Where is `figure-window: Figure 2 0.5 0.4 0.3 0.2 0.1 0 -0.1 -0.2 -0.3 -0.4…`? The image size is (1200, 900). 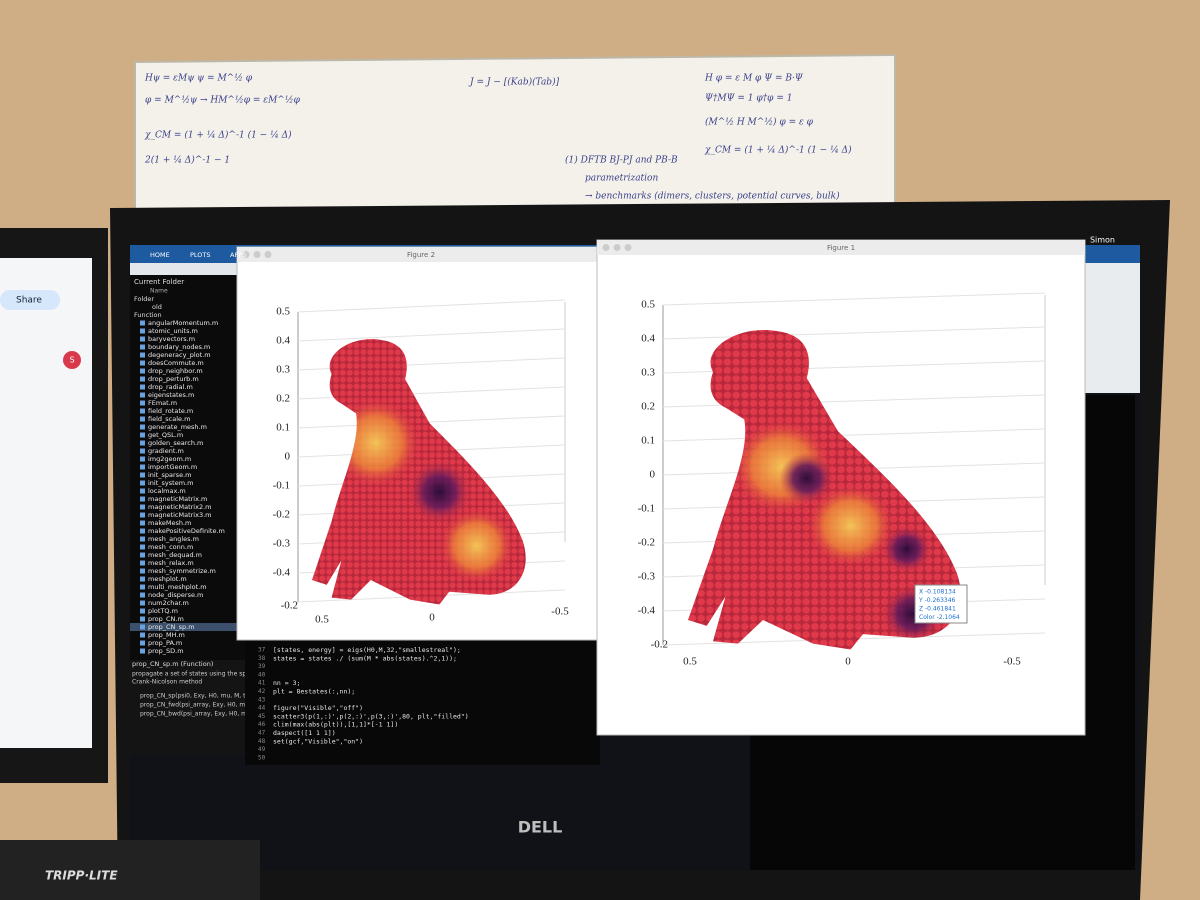
figure-window: Figure 2 0.5 0.4 0.3 0.2 0.1 0 -0.1 -0.2 -0.3 -0.4… is located at coordinates (421, 443).